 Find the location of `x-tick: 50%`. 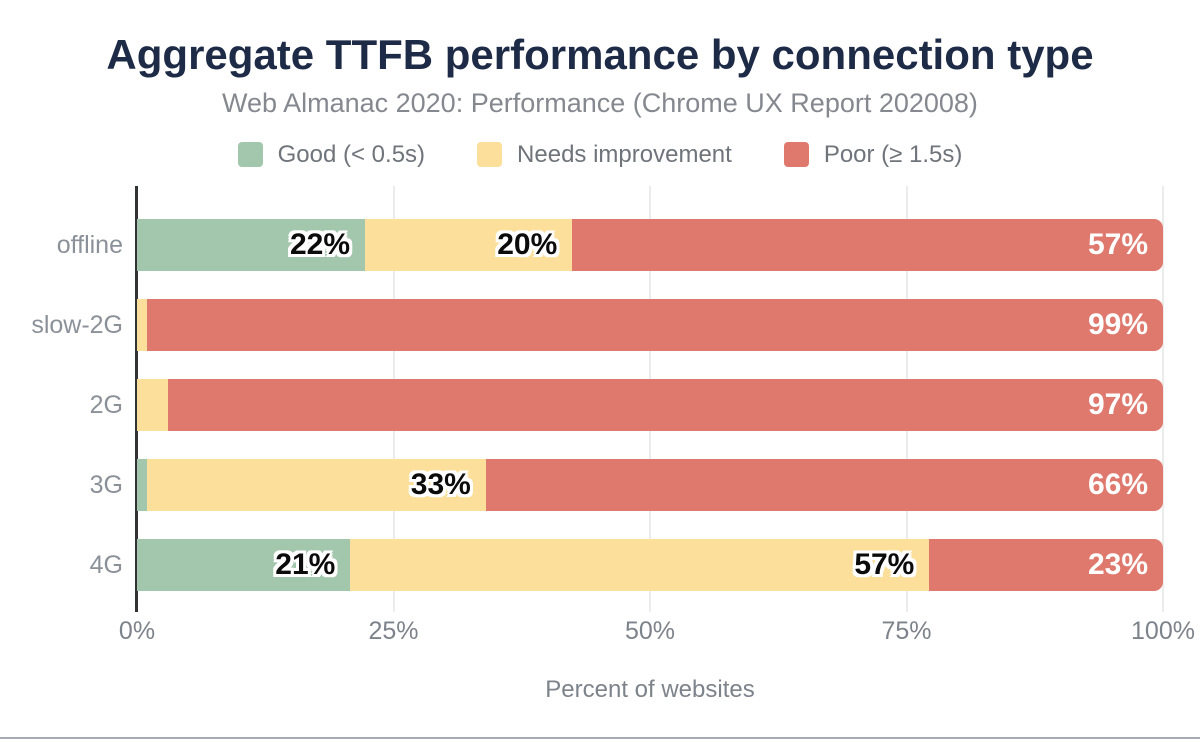

x-tick: 50% is located at coordinates (650, 631).